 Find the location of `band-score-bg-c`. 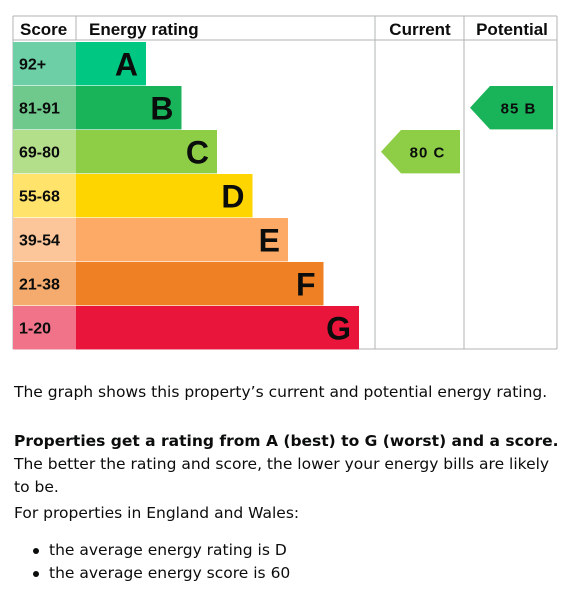

band-score-bg-c is located at coordinates (44, 152).